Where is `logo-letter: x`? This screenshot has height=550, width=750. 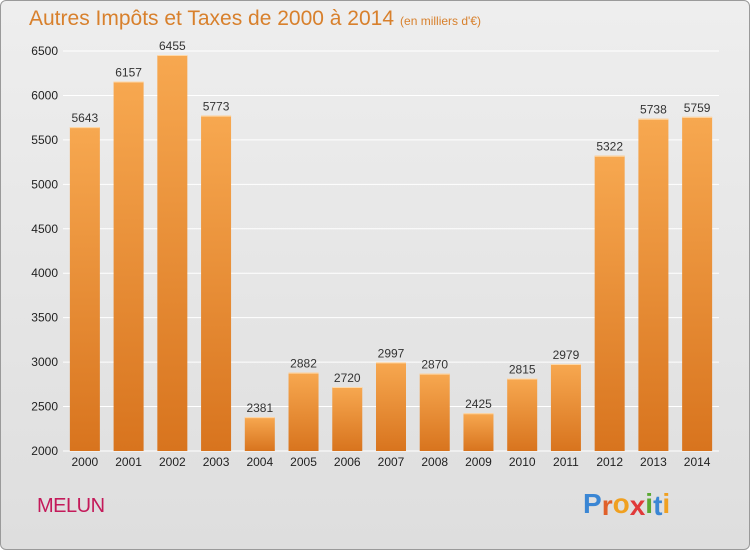
logo-letter: x is located at coordinates (637, 505).